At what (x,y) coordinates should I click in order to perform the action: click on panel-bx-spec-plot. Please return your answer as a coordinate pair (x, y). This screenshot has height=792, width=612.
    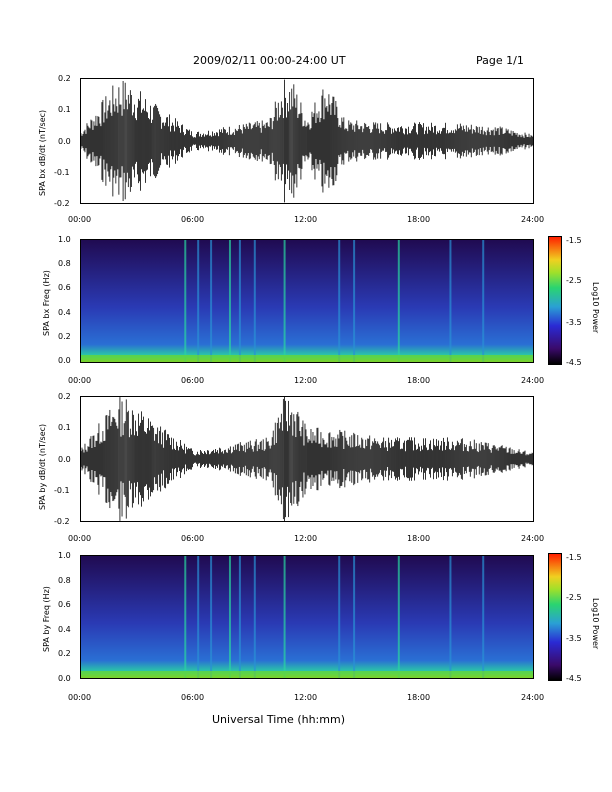
    Looking at the image, I should click on (307, 301).